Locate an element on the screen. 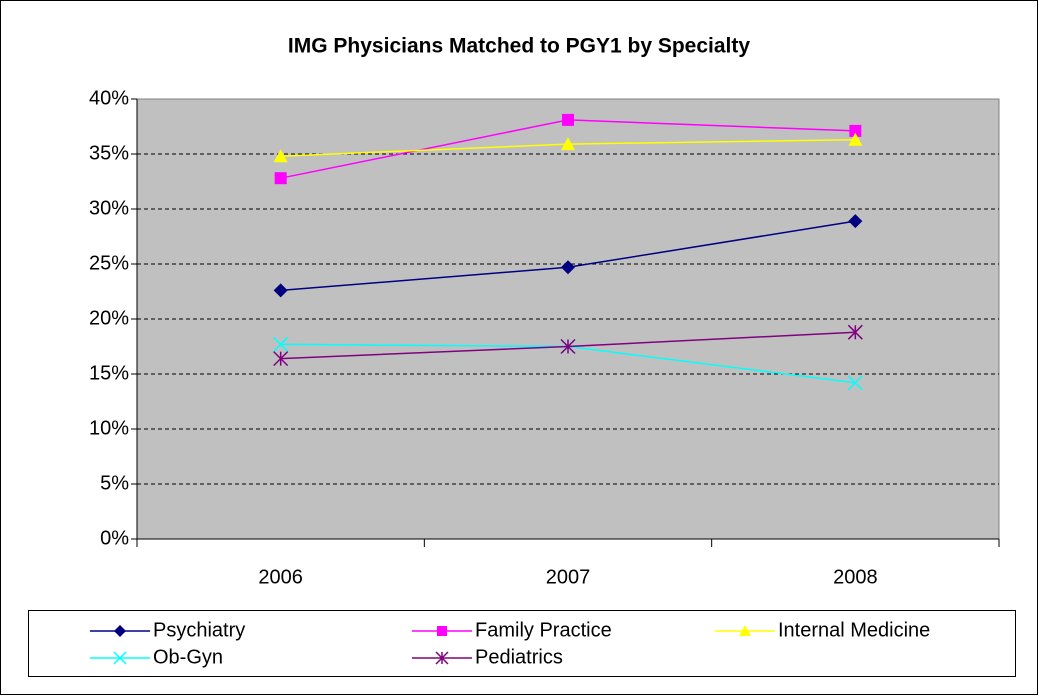 The image size is (1039, 696). y-tick-label: 0% is located at coordinates (114, 538).